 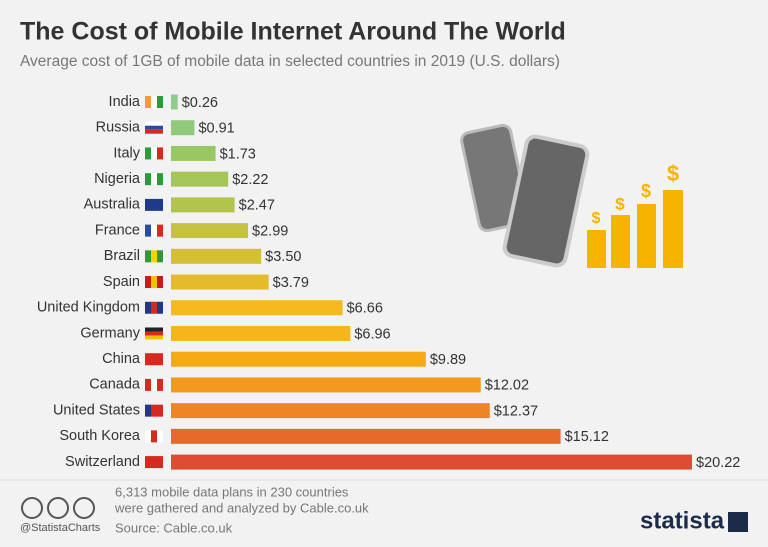 I want to click on value-label: $6.66, so click(x=365, y=309).